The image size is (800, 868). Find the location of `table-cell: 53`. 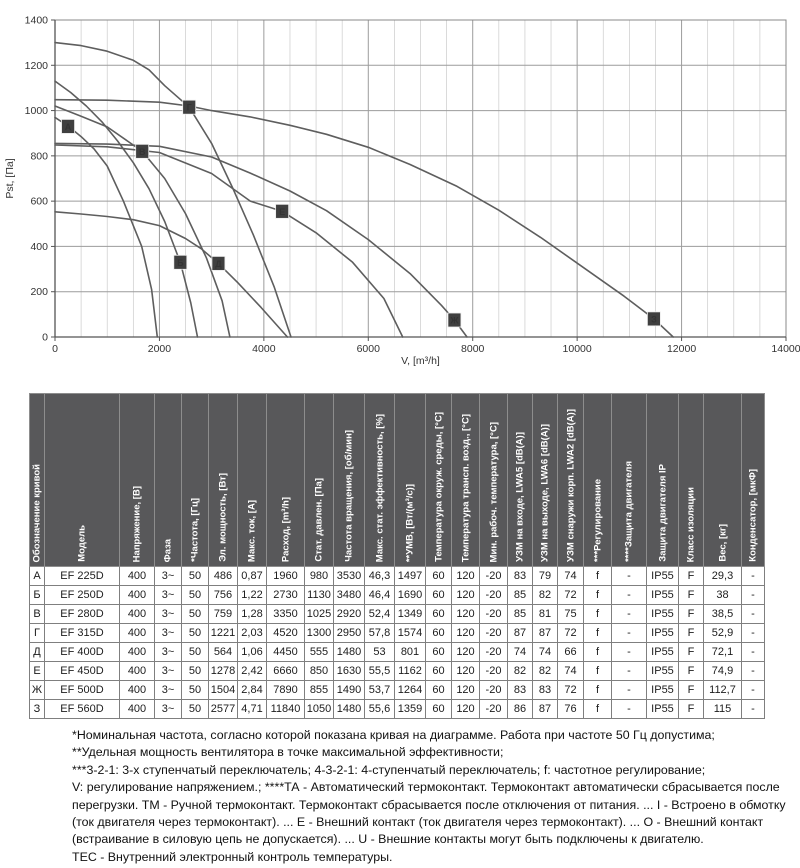

table-cell: 53 is located at coordinates (379, 652).